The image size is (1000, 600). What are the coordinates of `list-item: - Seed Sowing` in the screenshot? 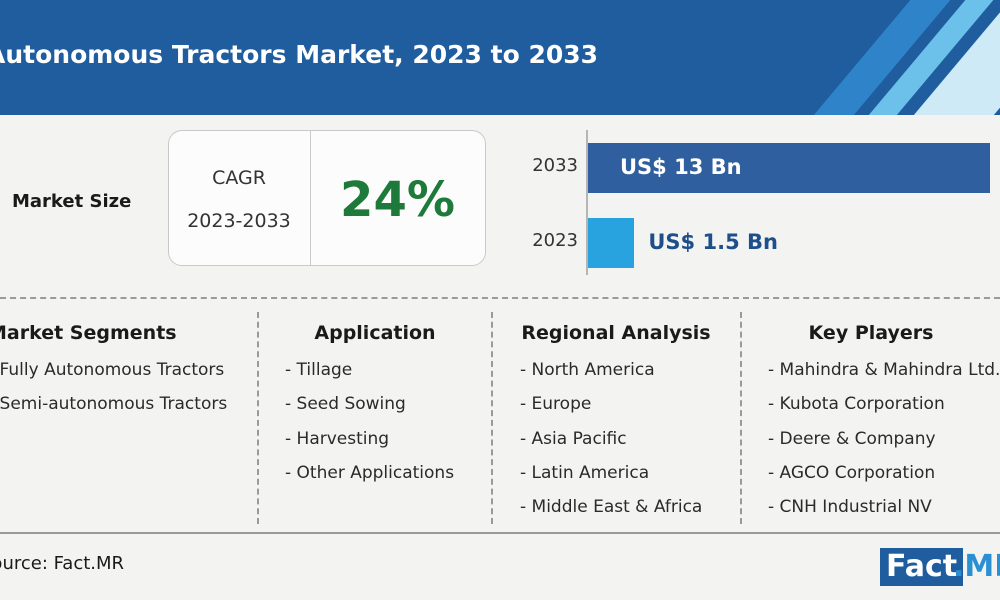 It's located at (345, 404).